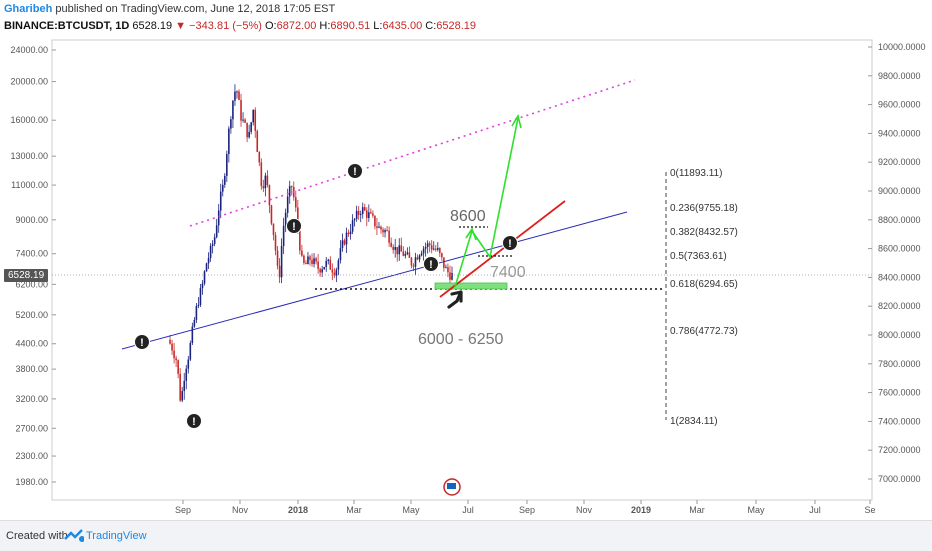  What do you see at coordinates (31, 344) in the screenshot?
I see `left-tick-label: 4400.00` at bounding box center [31, 344].